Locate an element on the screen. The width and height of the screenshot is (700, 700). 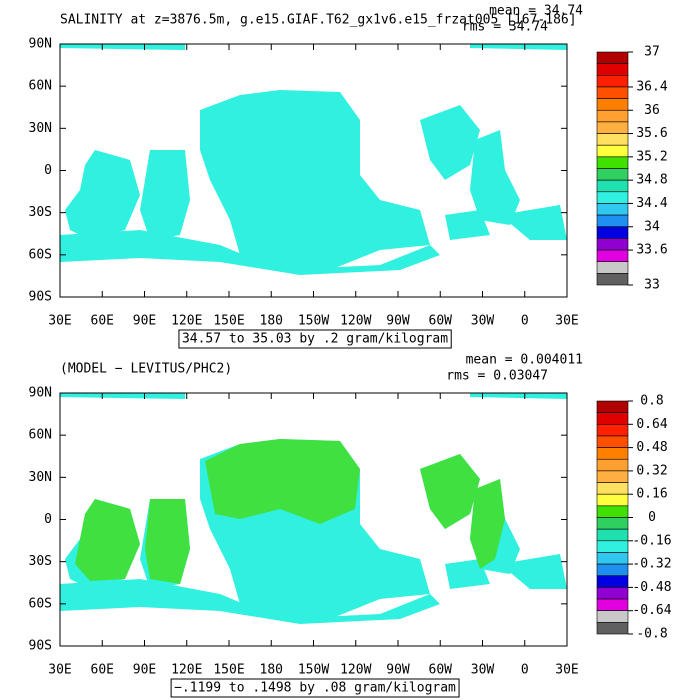
mean-stat: mean = 34.74 is located at coordinates (536, 11).